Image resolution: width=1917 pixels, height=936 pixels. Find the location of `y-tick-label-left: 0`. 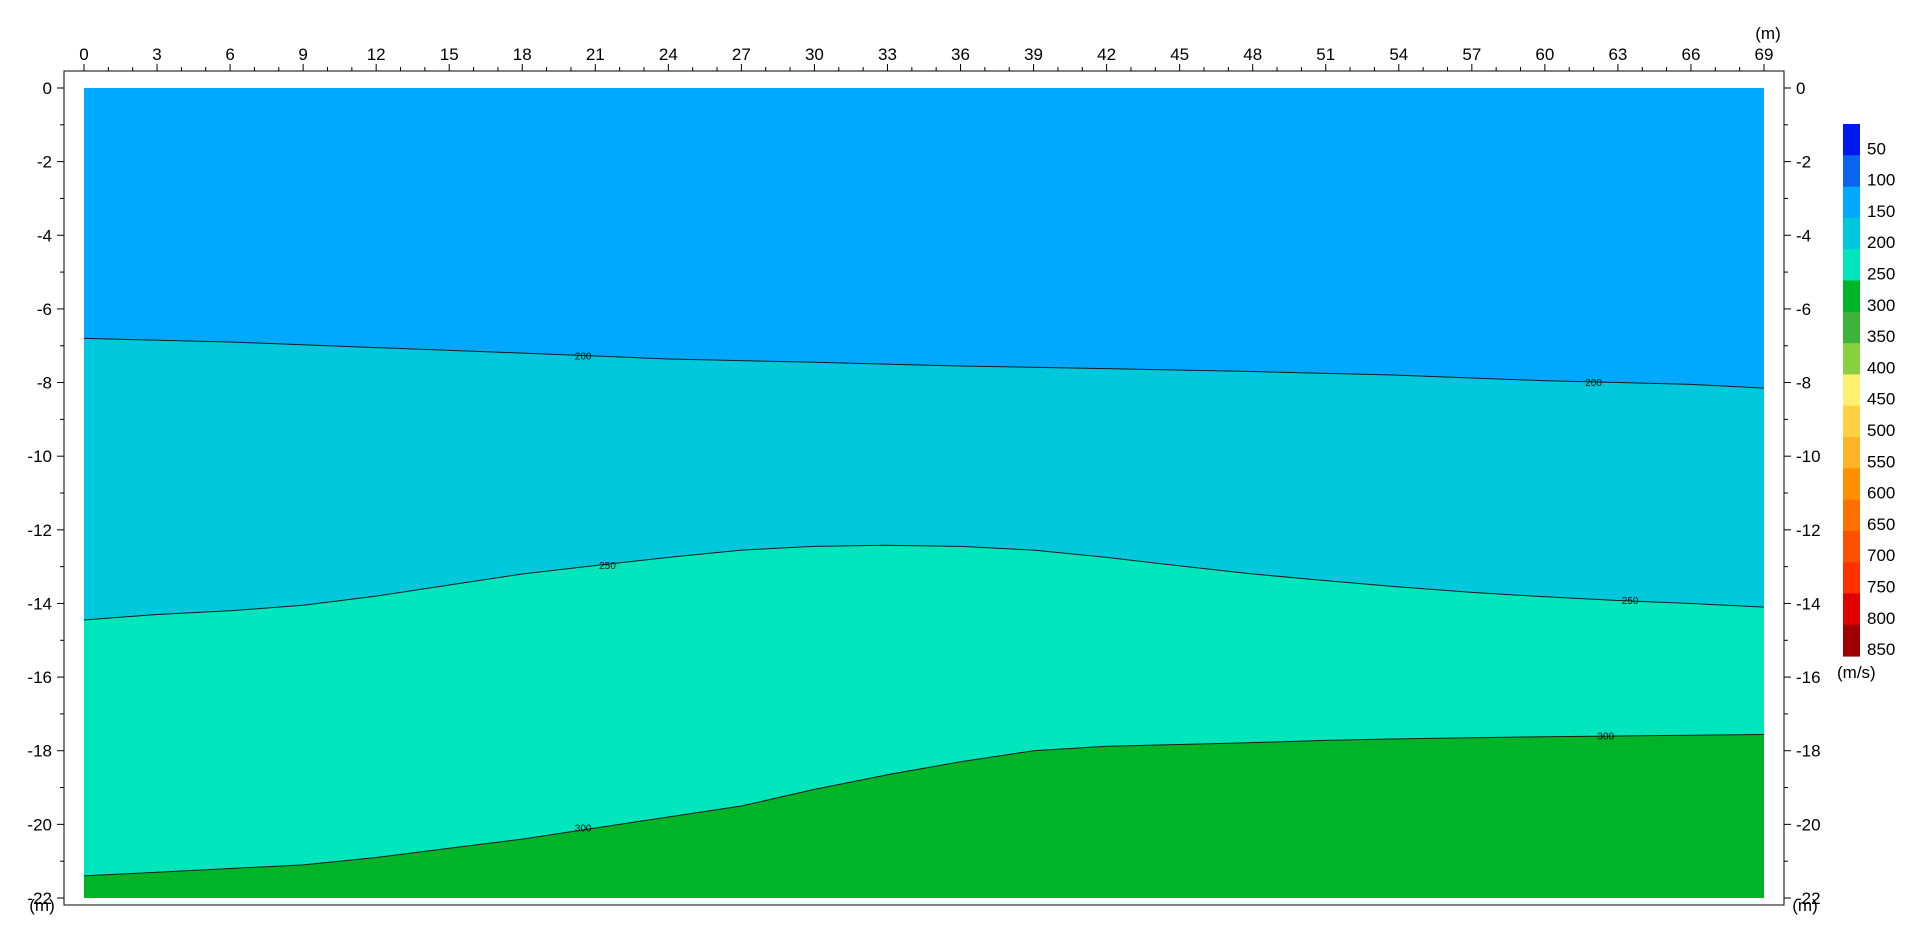

y-tick-label-left: 0 is located at coordinates (47, 88).